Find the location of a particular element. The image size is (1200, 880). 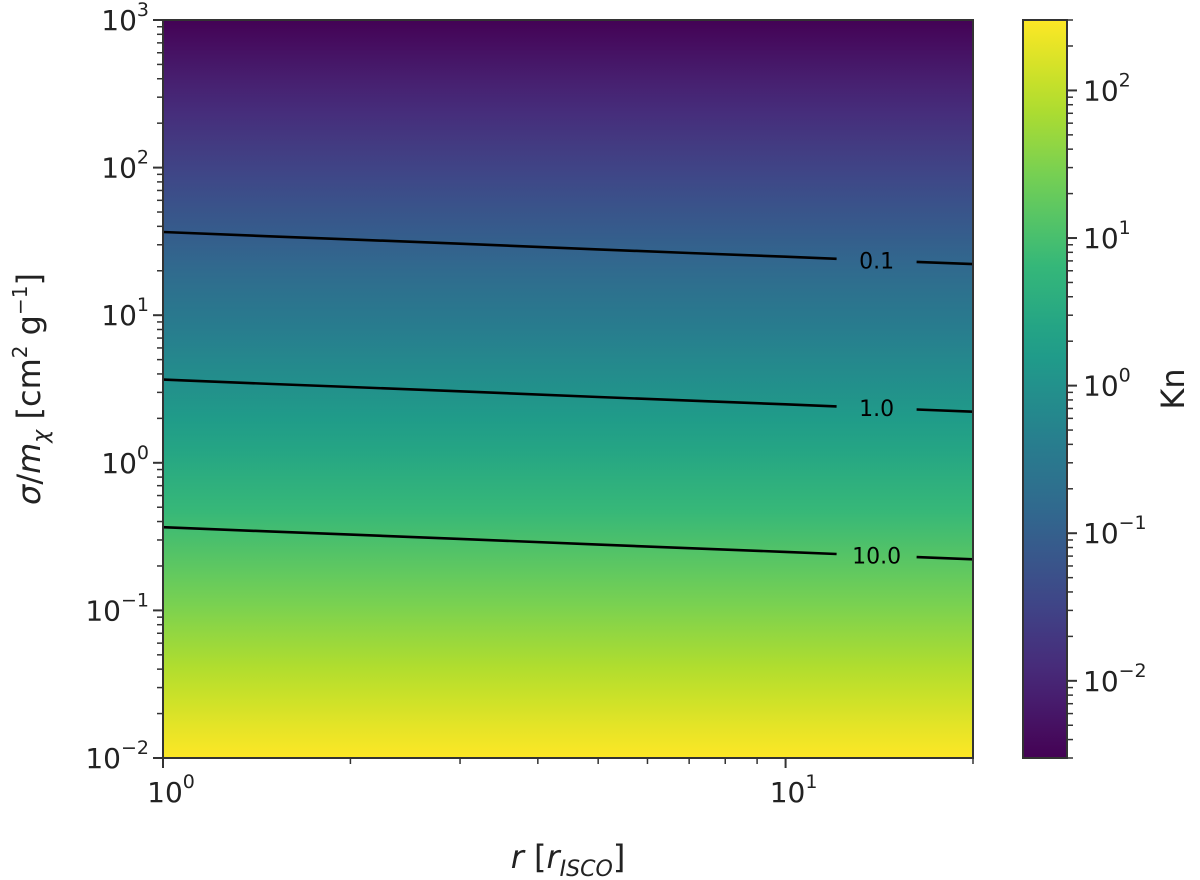

x-axis: 10⁰ 10¹ is located at coordinates (560, 783).